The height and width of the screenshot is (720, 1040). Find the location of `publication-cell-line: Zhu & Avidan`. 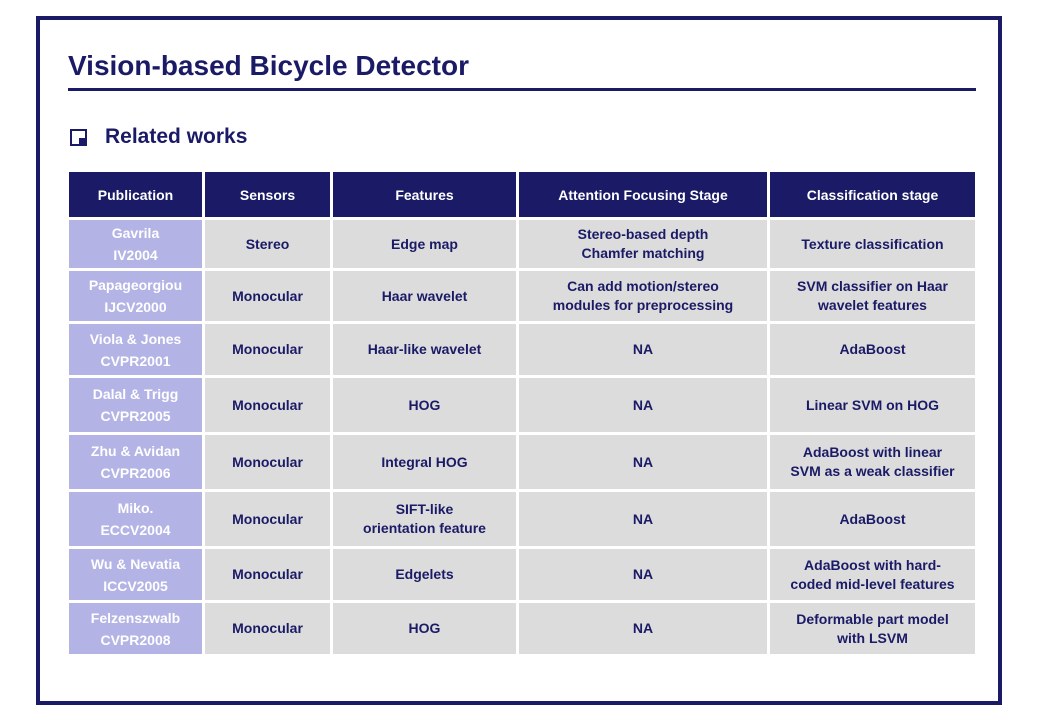

publication-cell-line: Zhu & Avidan is located at coordinates (135, 451).